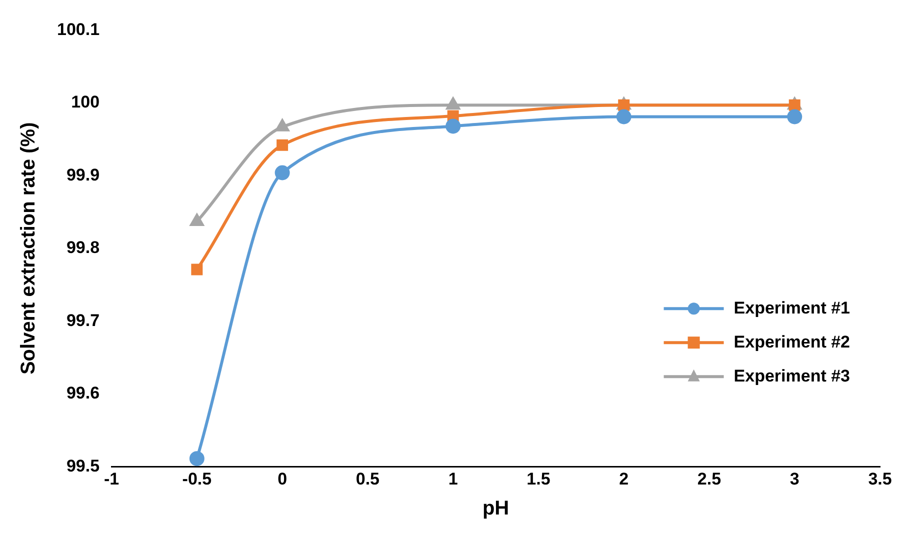  What do you see at coordinates (453, 478) in the screenshot?
I see `x-tick-label: 1` at bounding box center [453, 478].